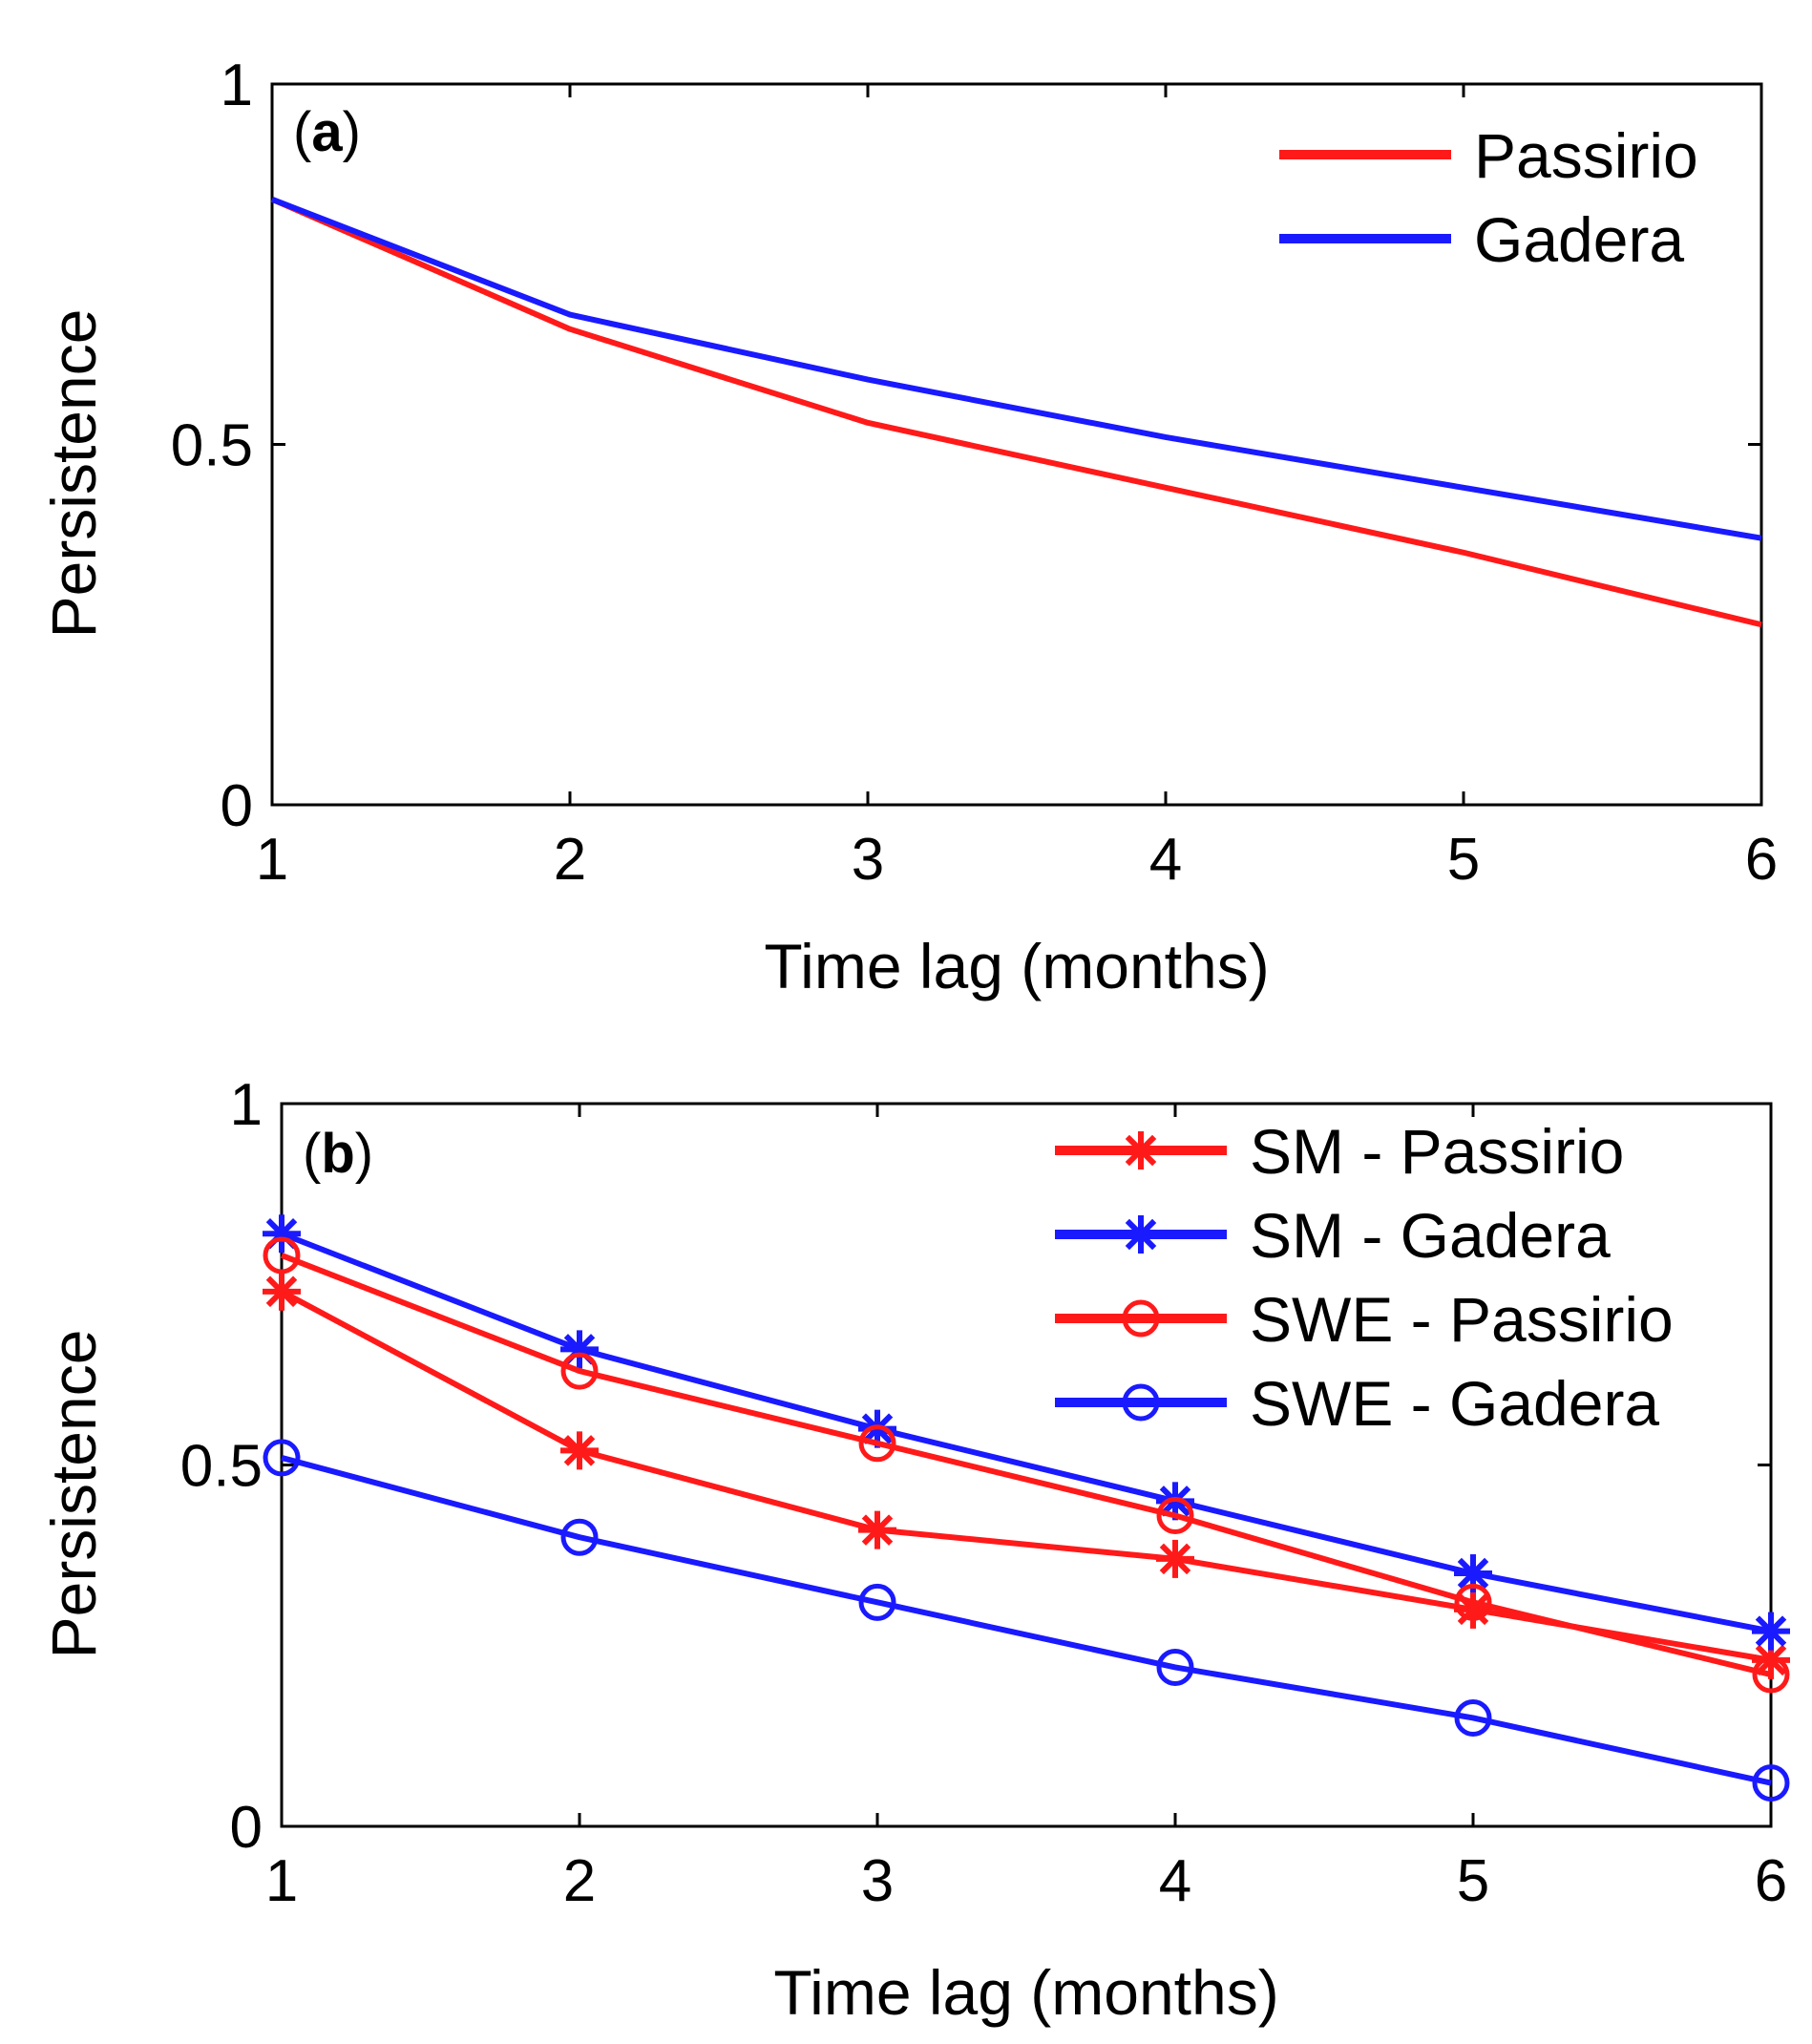  Describe the element at coordinates (1462, 1319) in the screenshot. I see `legend-label: SWE - Passirio` at that location.